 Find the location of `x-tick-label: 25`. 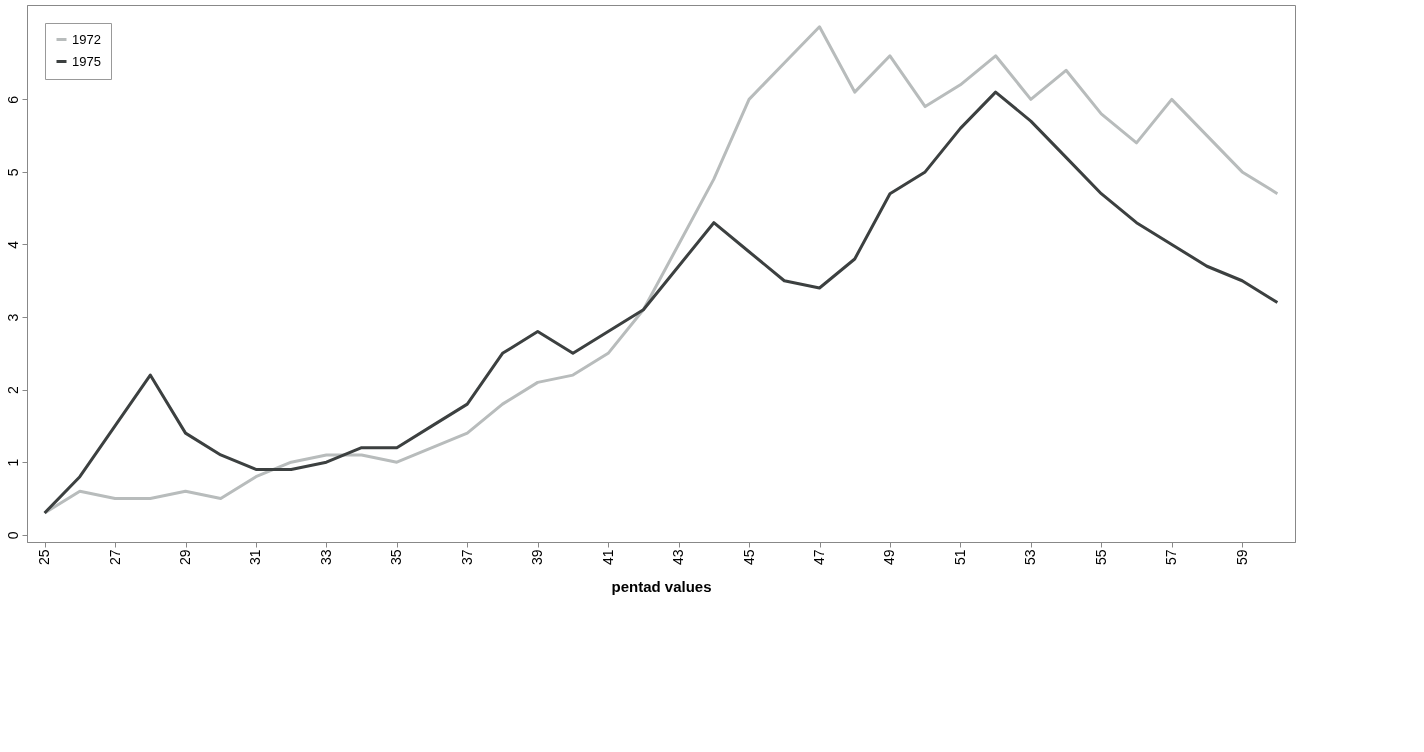

x-tick-label: 25 is located at coordinates (44, 557).